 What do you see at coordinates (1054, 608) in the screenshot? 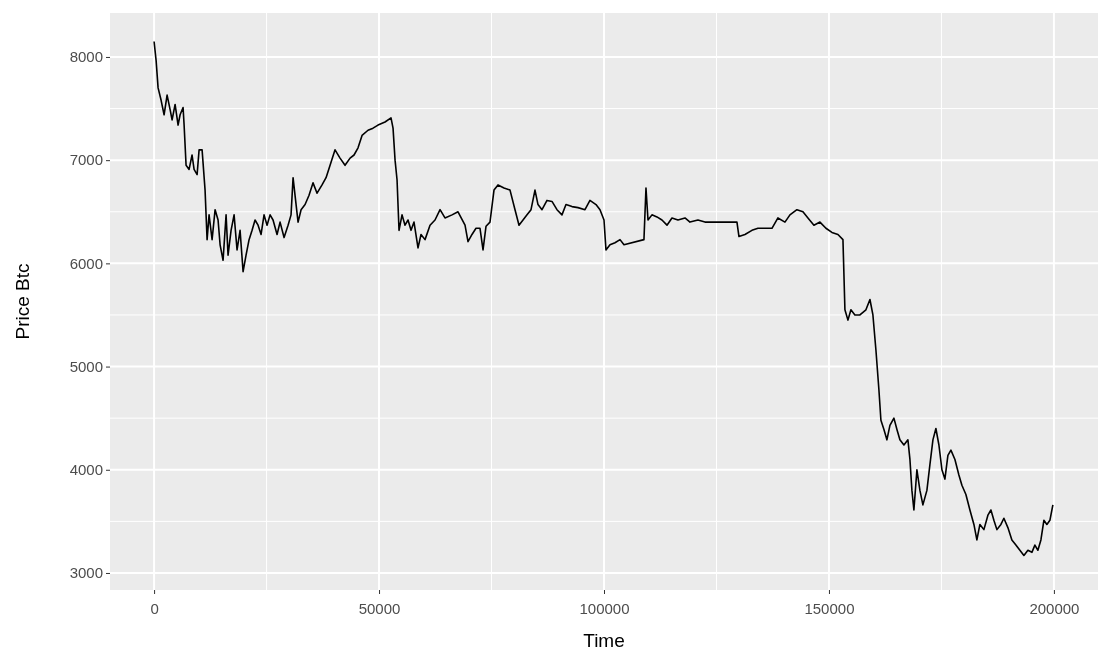
I see `x-tick-label: 200000` at bounding box center [1054, 608].